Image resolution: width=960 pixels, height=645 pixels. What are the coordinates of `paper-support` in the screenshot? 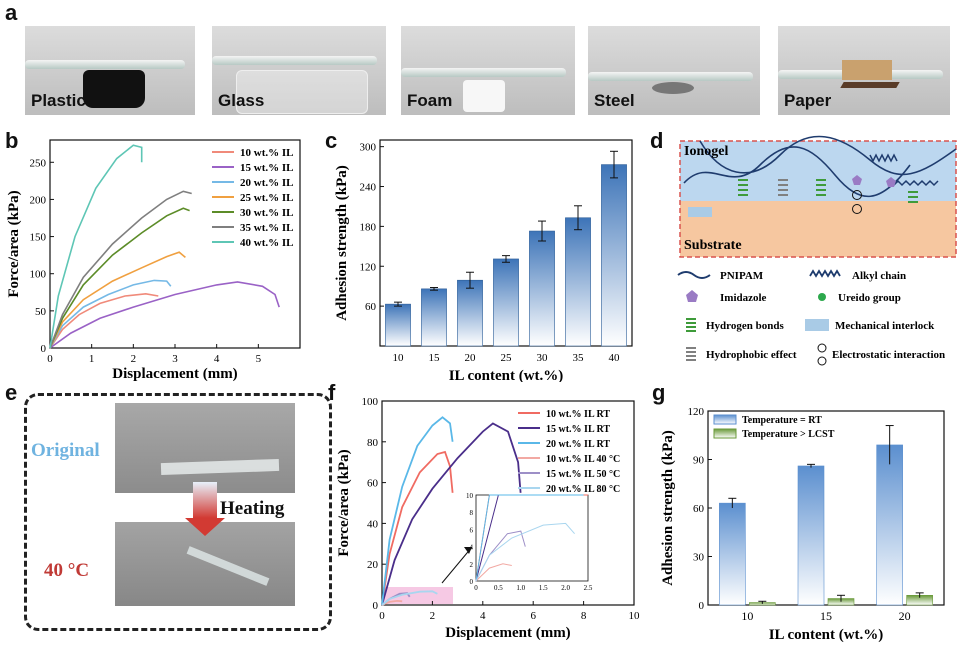 It's located at (870, 85).